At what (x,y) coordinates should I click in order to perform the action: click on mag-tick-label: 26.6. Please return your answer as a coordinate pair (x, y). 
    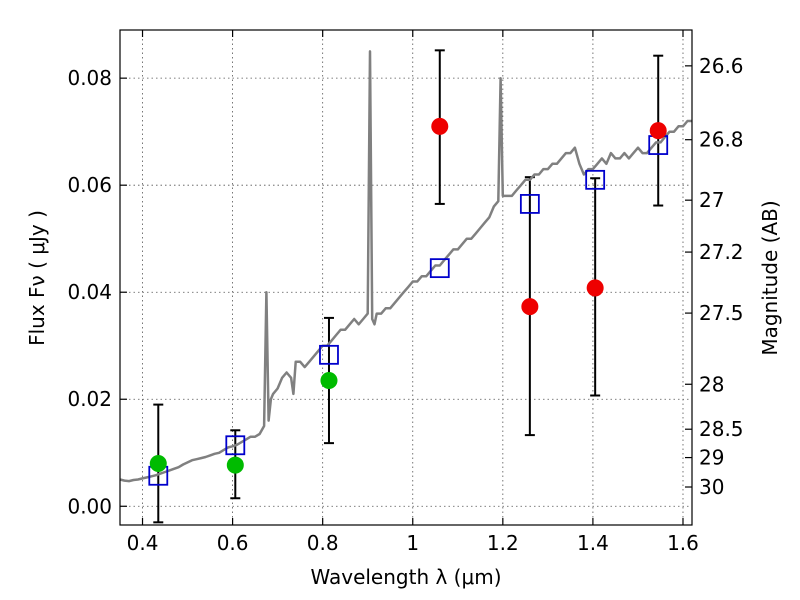
    Looking at the image, I should click on (721, 66).